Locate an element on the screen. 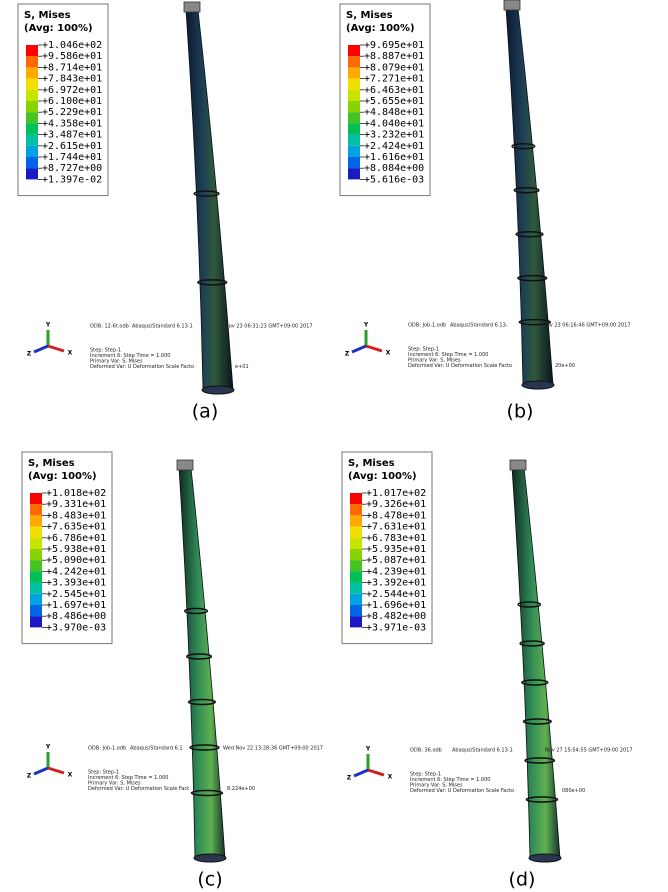 This screenshot has width=668, height=892. legend-value: +5.087e+01 is located at coordinates (396, 560).